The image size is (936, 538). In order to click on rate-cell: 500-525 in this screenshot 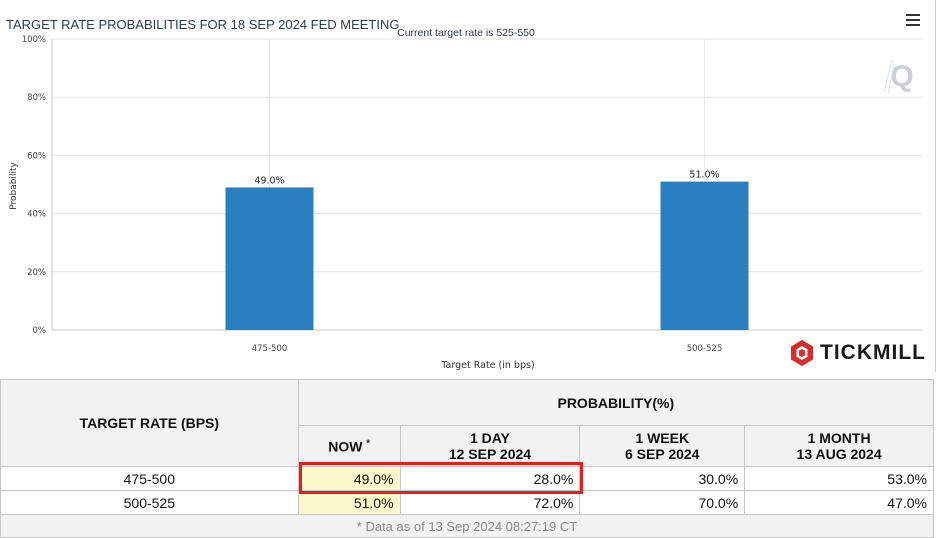, I will do `click(149, 502)`.